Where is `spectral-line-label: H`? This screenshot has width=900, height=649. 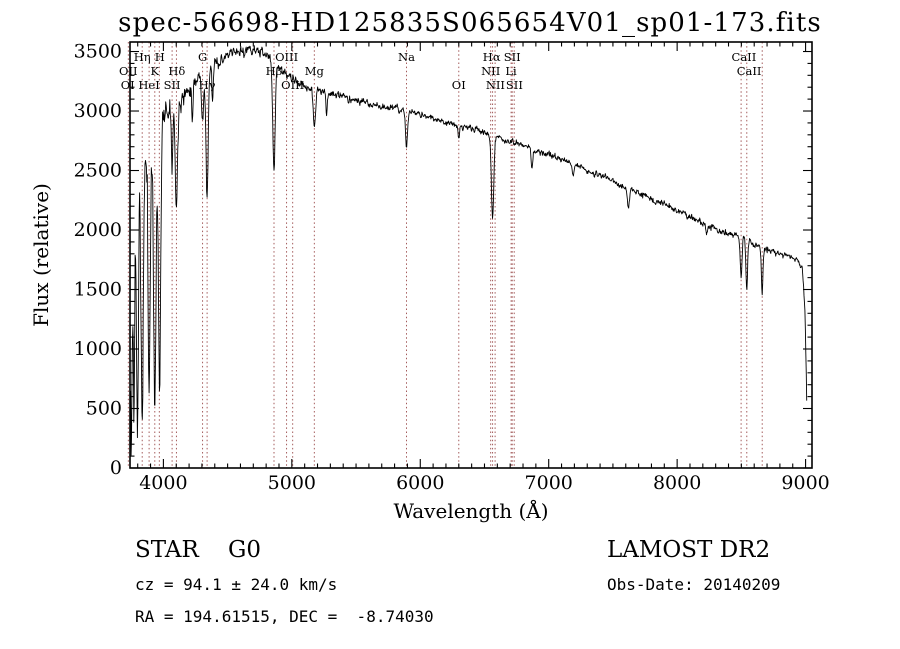 spectral-line-label: H is located at coordinates (160, 57).